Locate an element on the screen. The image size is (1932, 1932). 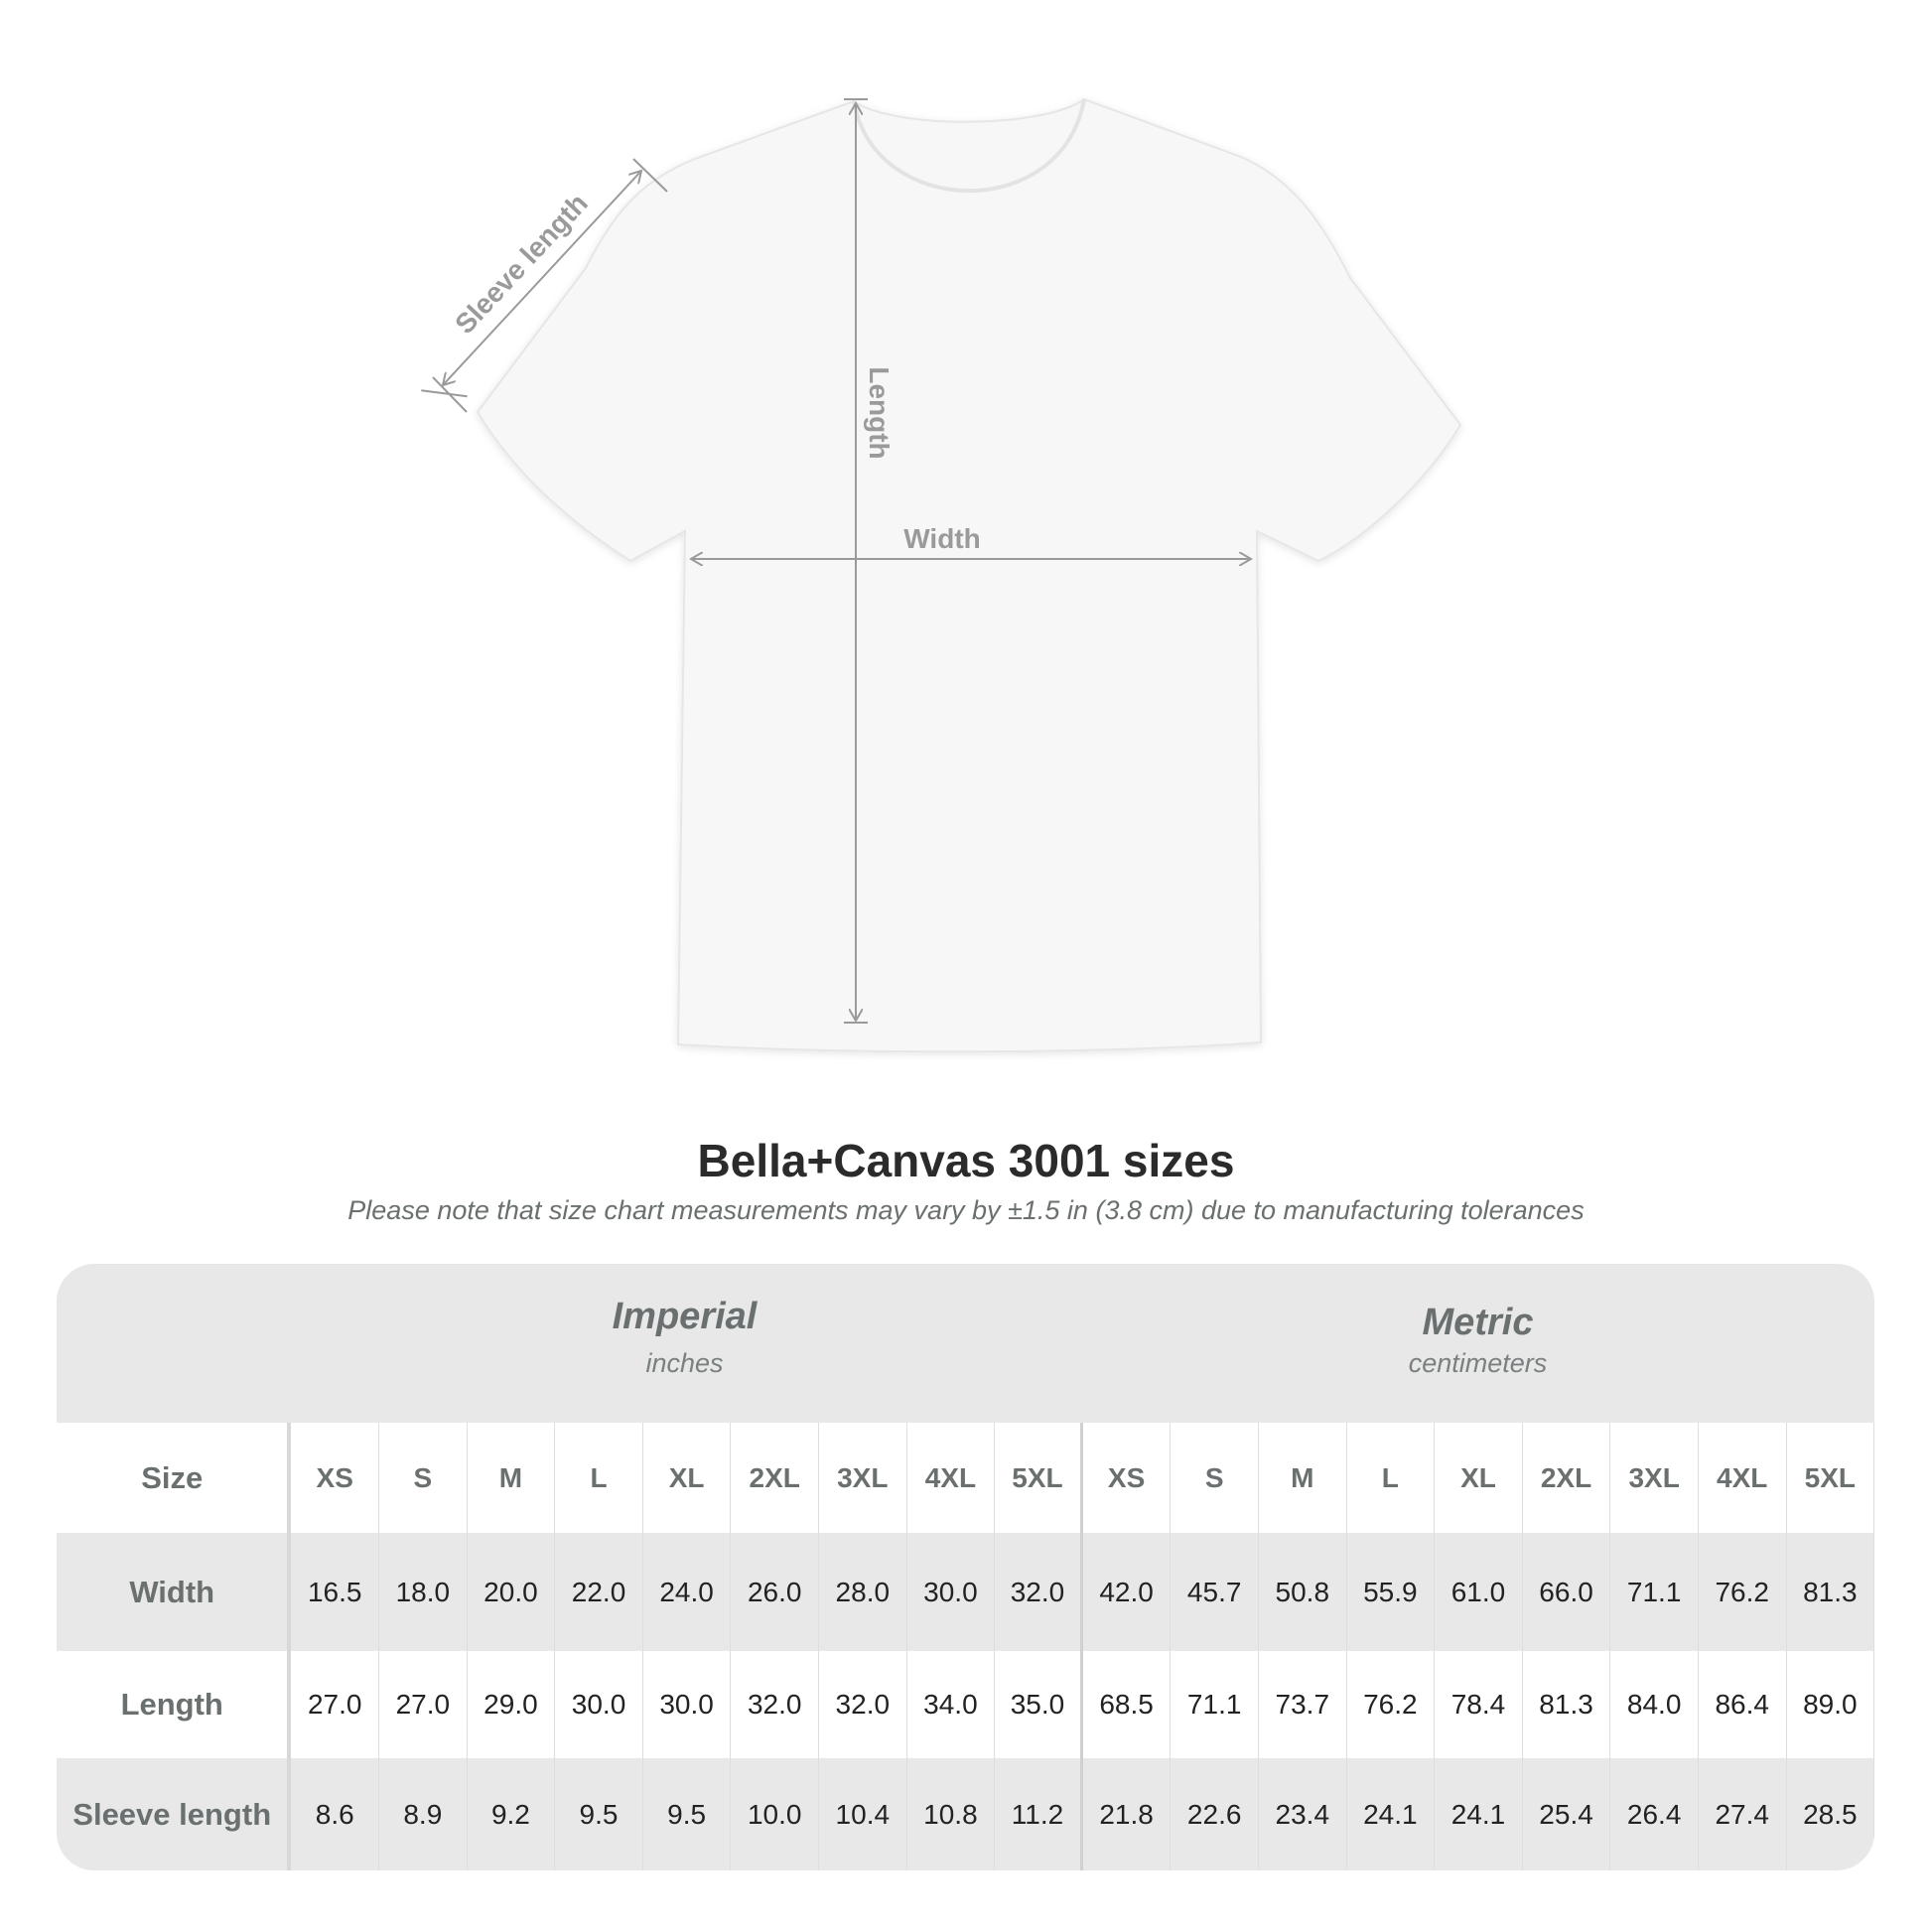
row-label: Size is located at coordinates (174, 1478).